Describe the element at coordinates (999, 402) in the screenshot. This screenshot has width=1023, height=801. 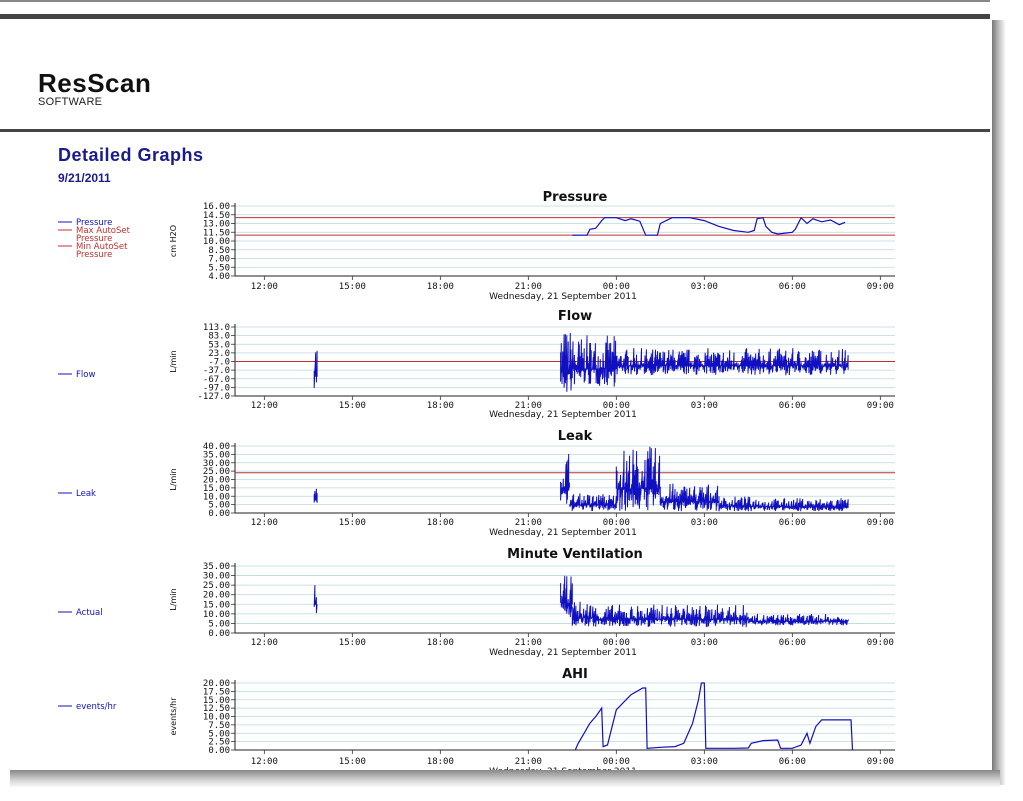
I see `page-shadow-right` at that location.